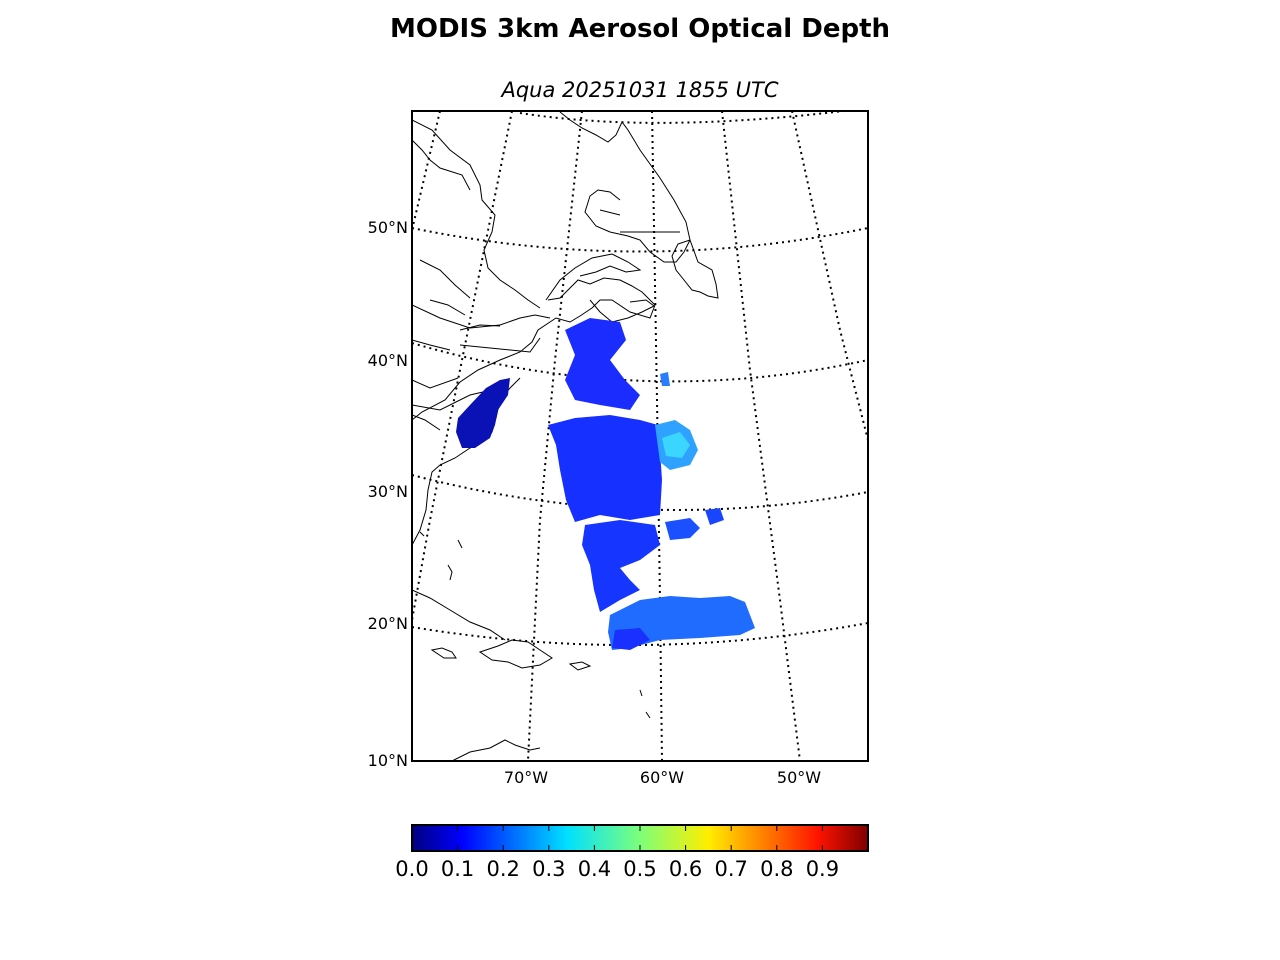 The height and width of the screenshot is (960, 1280). What do you see at coordinates (459, 615) in the screenshot?
I see `coast-caribbean-cuba` at bounding box center [459, 615].